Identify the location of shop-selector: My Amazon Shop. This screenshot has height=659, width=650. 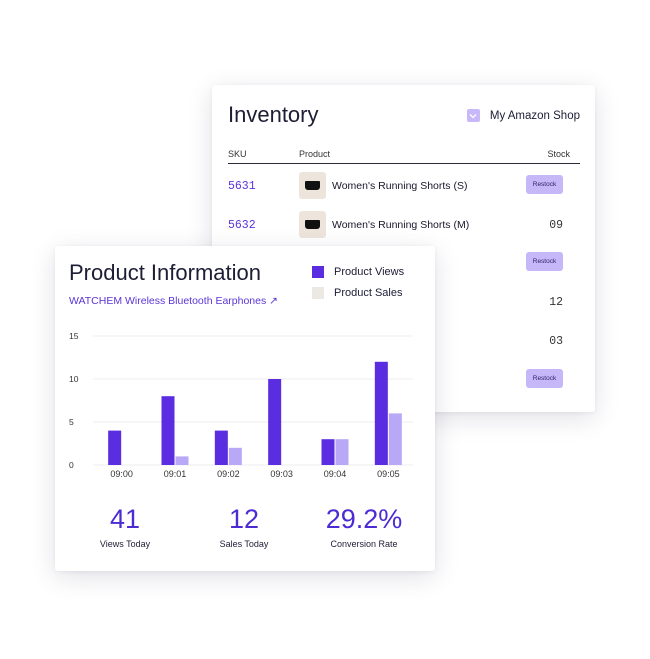
(523, 115).